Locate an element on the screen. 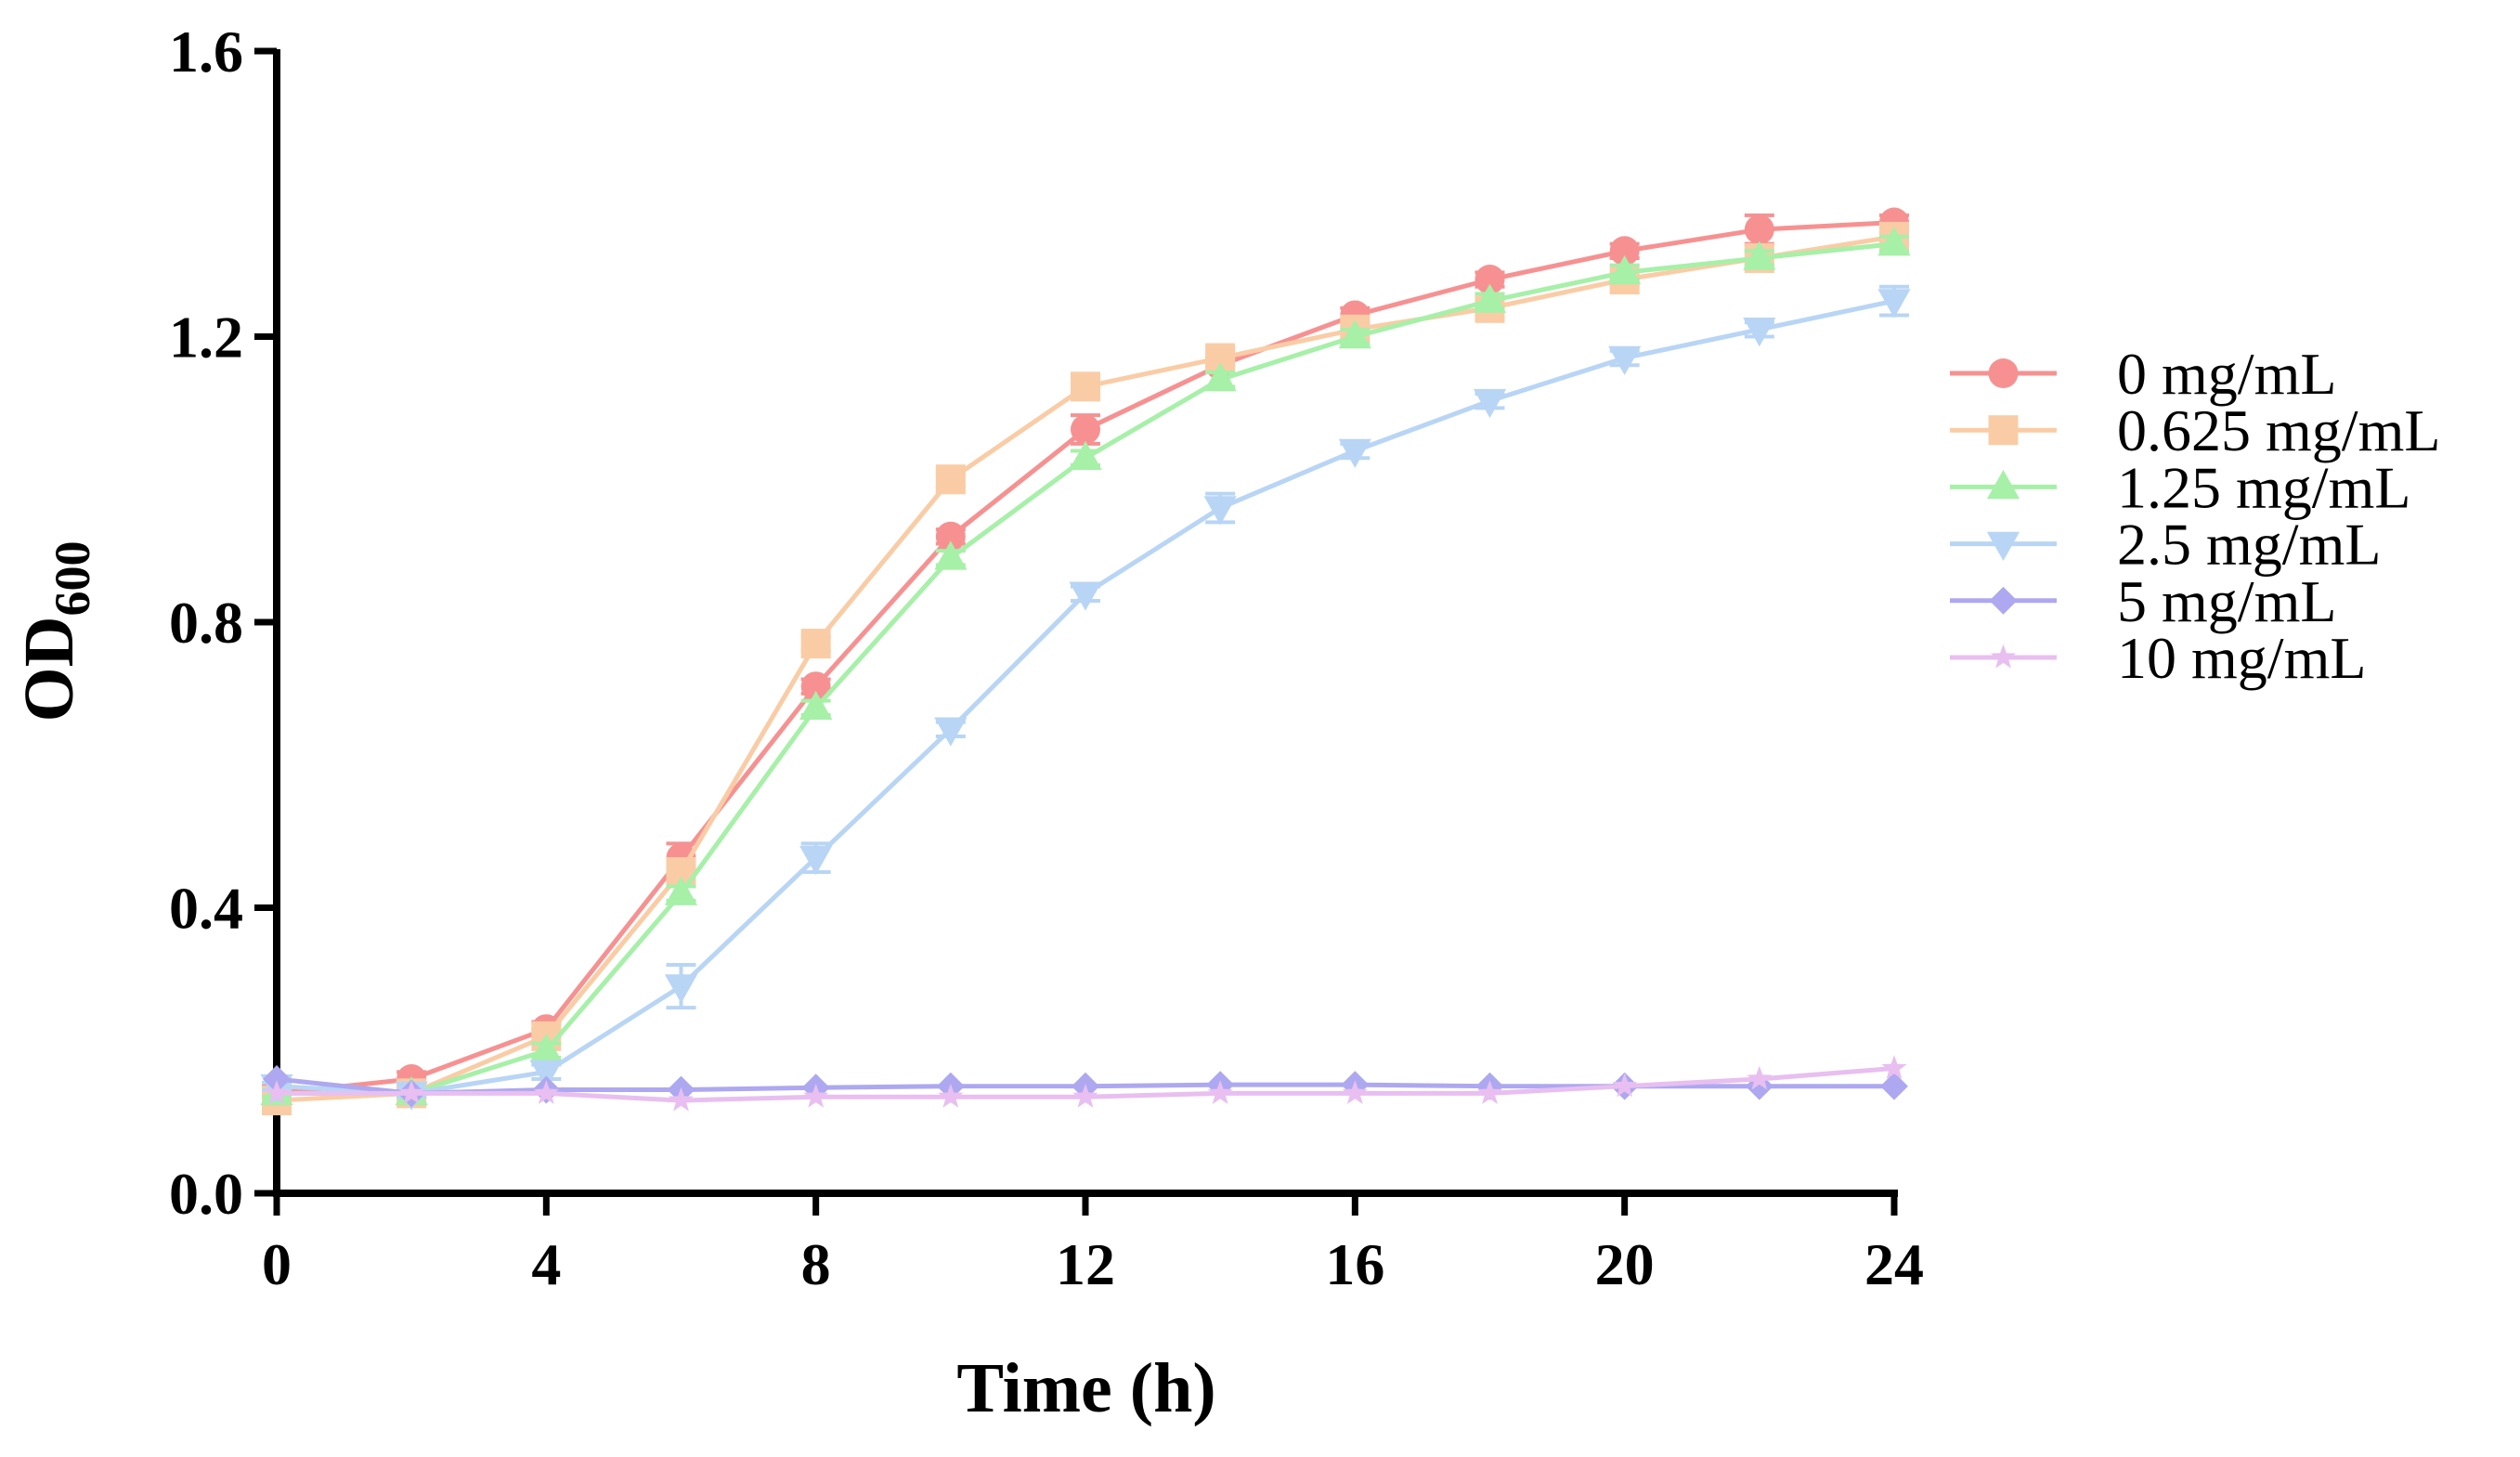 The image size is (2520, 1457). legend-entry: 2.5 mg/mL is located at coordinates (2165, 545).